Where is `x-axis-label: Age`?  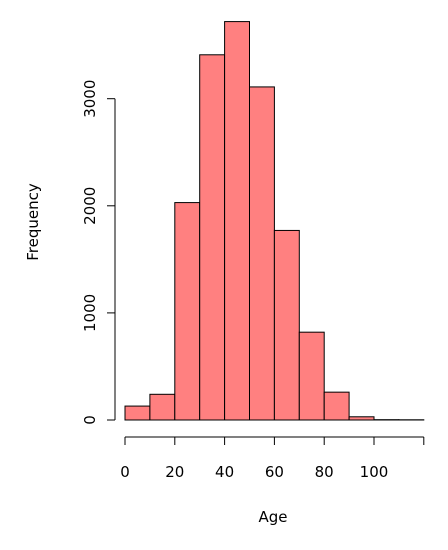 x-axis-label: Age is located at coordinates (272, 517).